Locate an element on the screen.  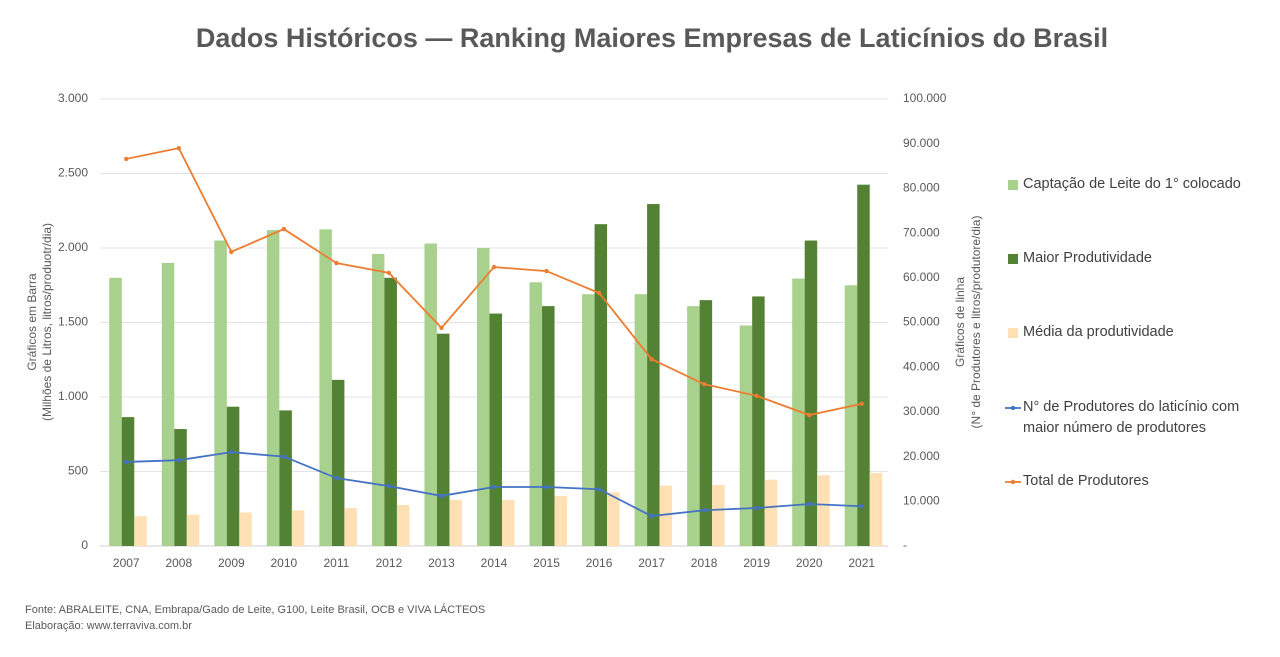
legend-item: Média da produtividade is located at coordinates (1130, 332).